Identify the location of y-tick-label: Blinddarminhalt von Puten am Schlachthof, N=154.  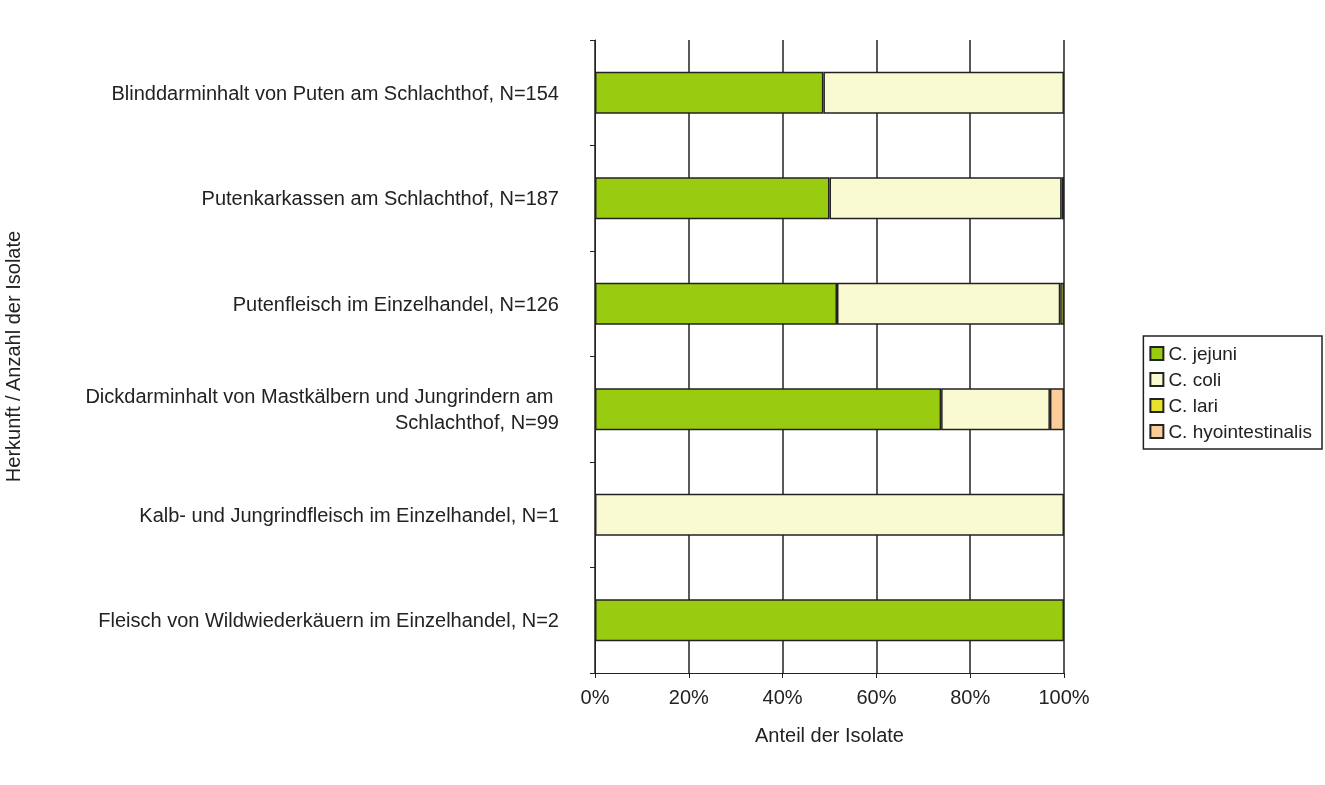
(335, 92).